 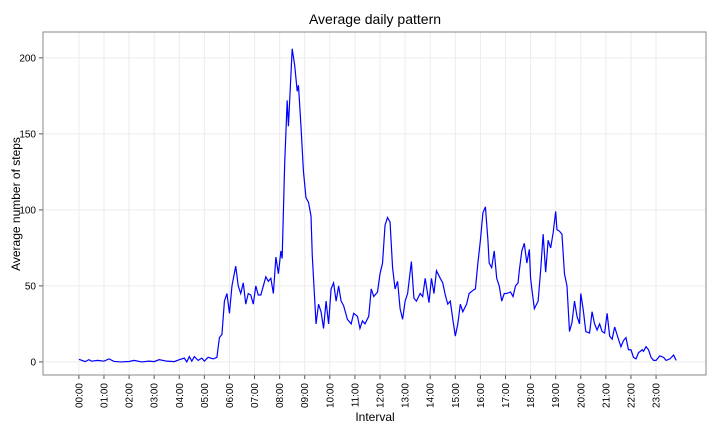 I want to click on x-axis-title: Interval, so click(x=374, y=417).